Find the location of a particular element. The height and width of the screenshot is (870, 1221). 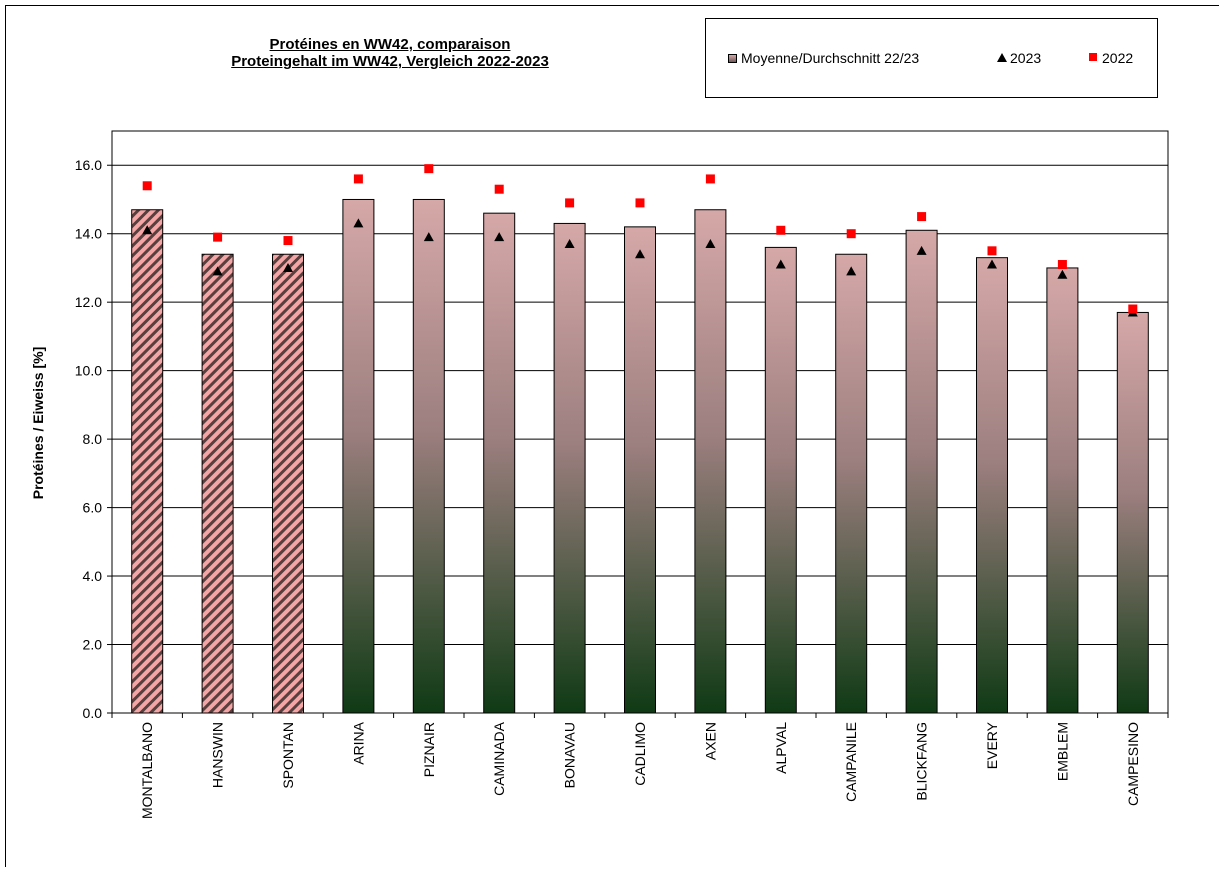

marker-2023-piznair is located at coordinates (428, 237).